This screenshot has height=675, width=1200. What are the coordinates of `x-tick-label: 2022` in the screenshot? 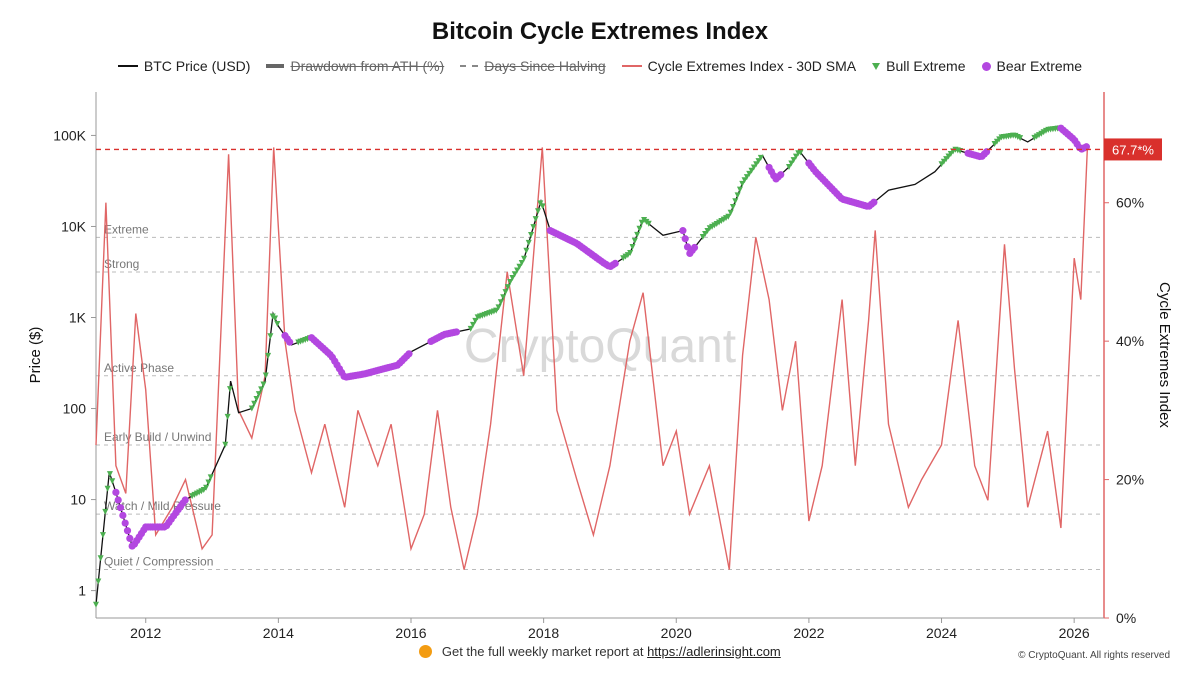 It's located at (808, 633).